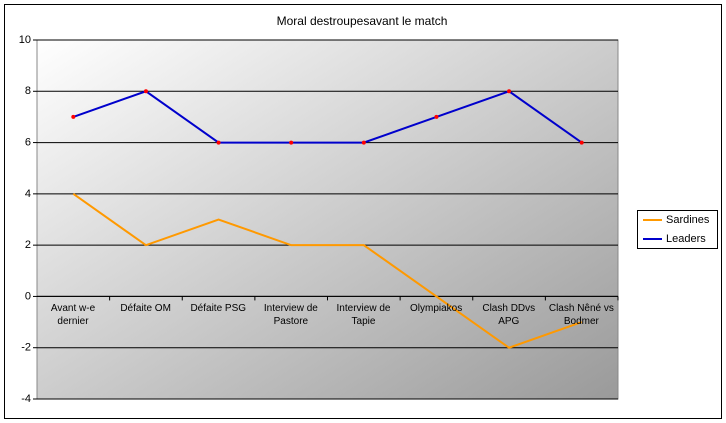  Describe the element at coordinates (28, 296) in the screenshot. I see `y-tick-label: 0` at that location.